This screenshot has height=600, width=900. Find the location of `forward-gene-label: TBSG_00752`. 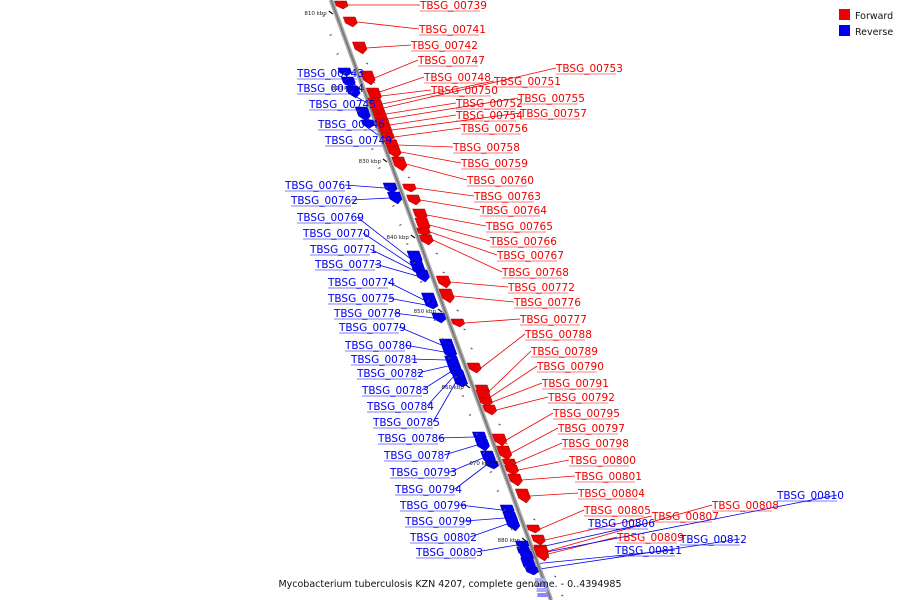

forward-gene-label: TBSG_00752 is located at coordinates (489, 104).